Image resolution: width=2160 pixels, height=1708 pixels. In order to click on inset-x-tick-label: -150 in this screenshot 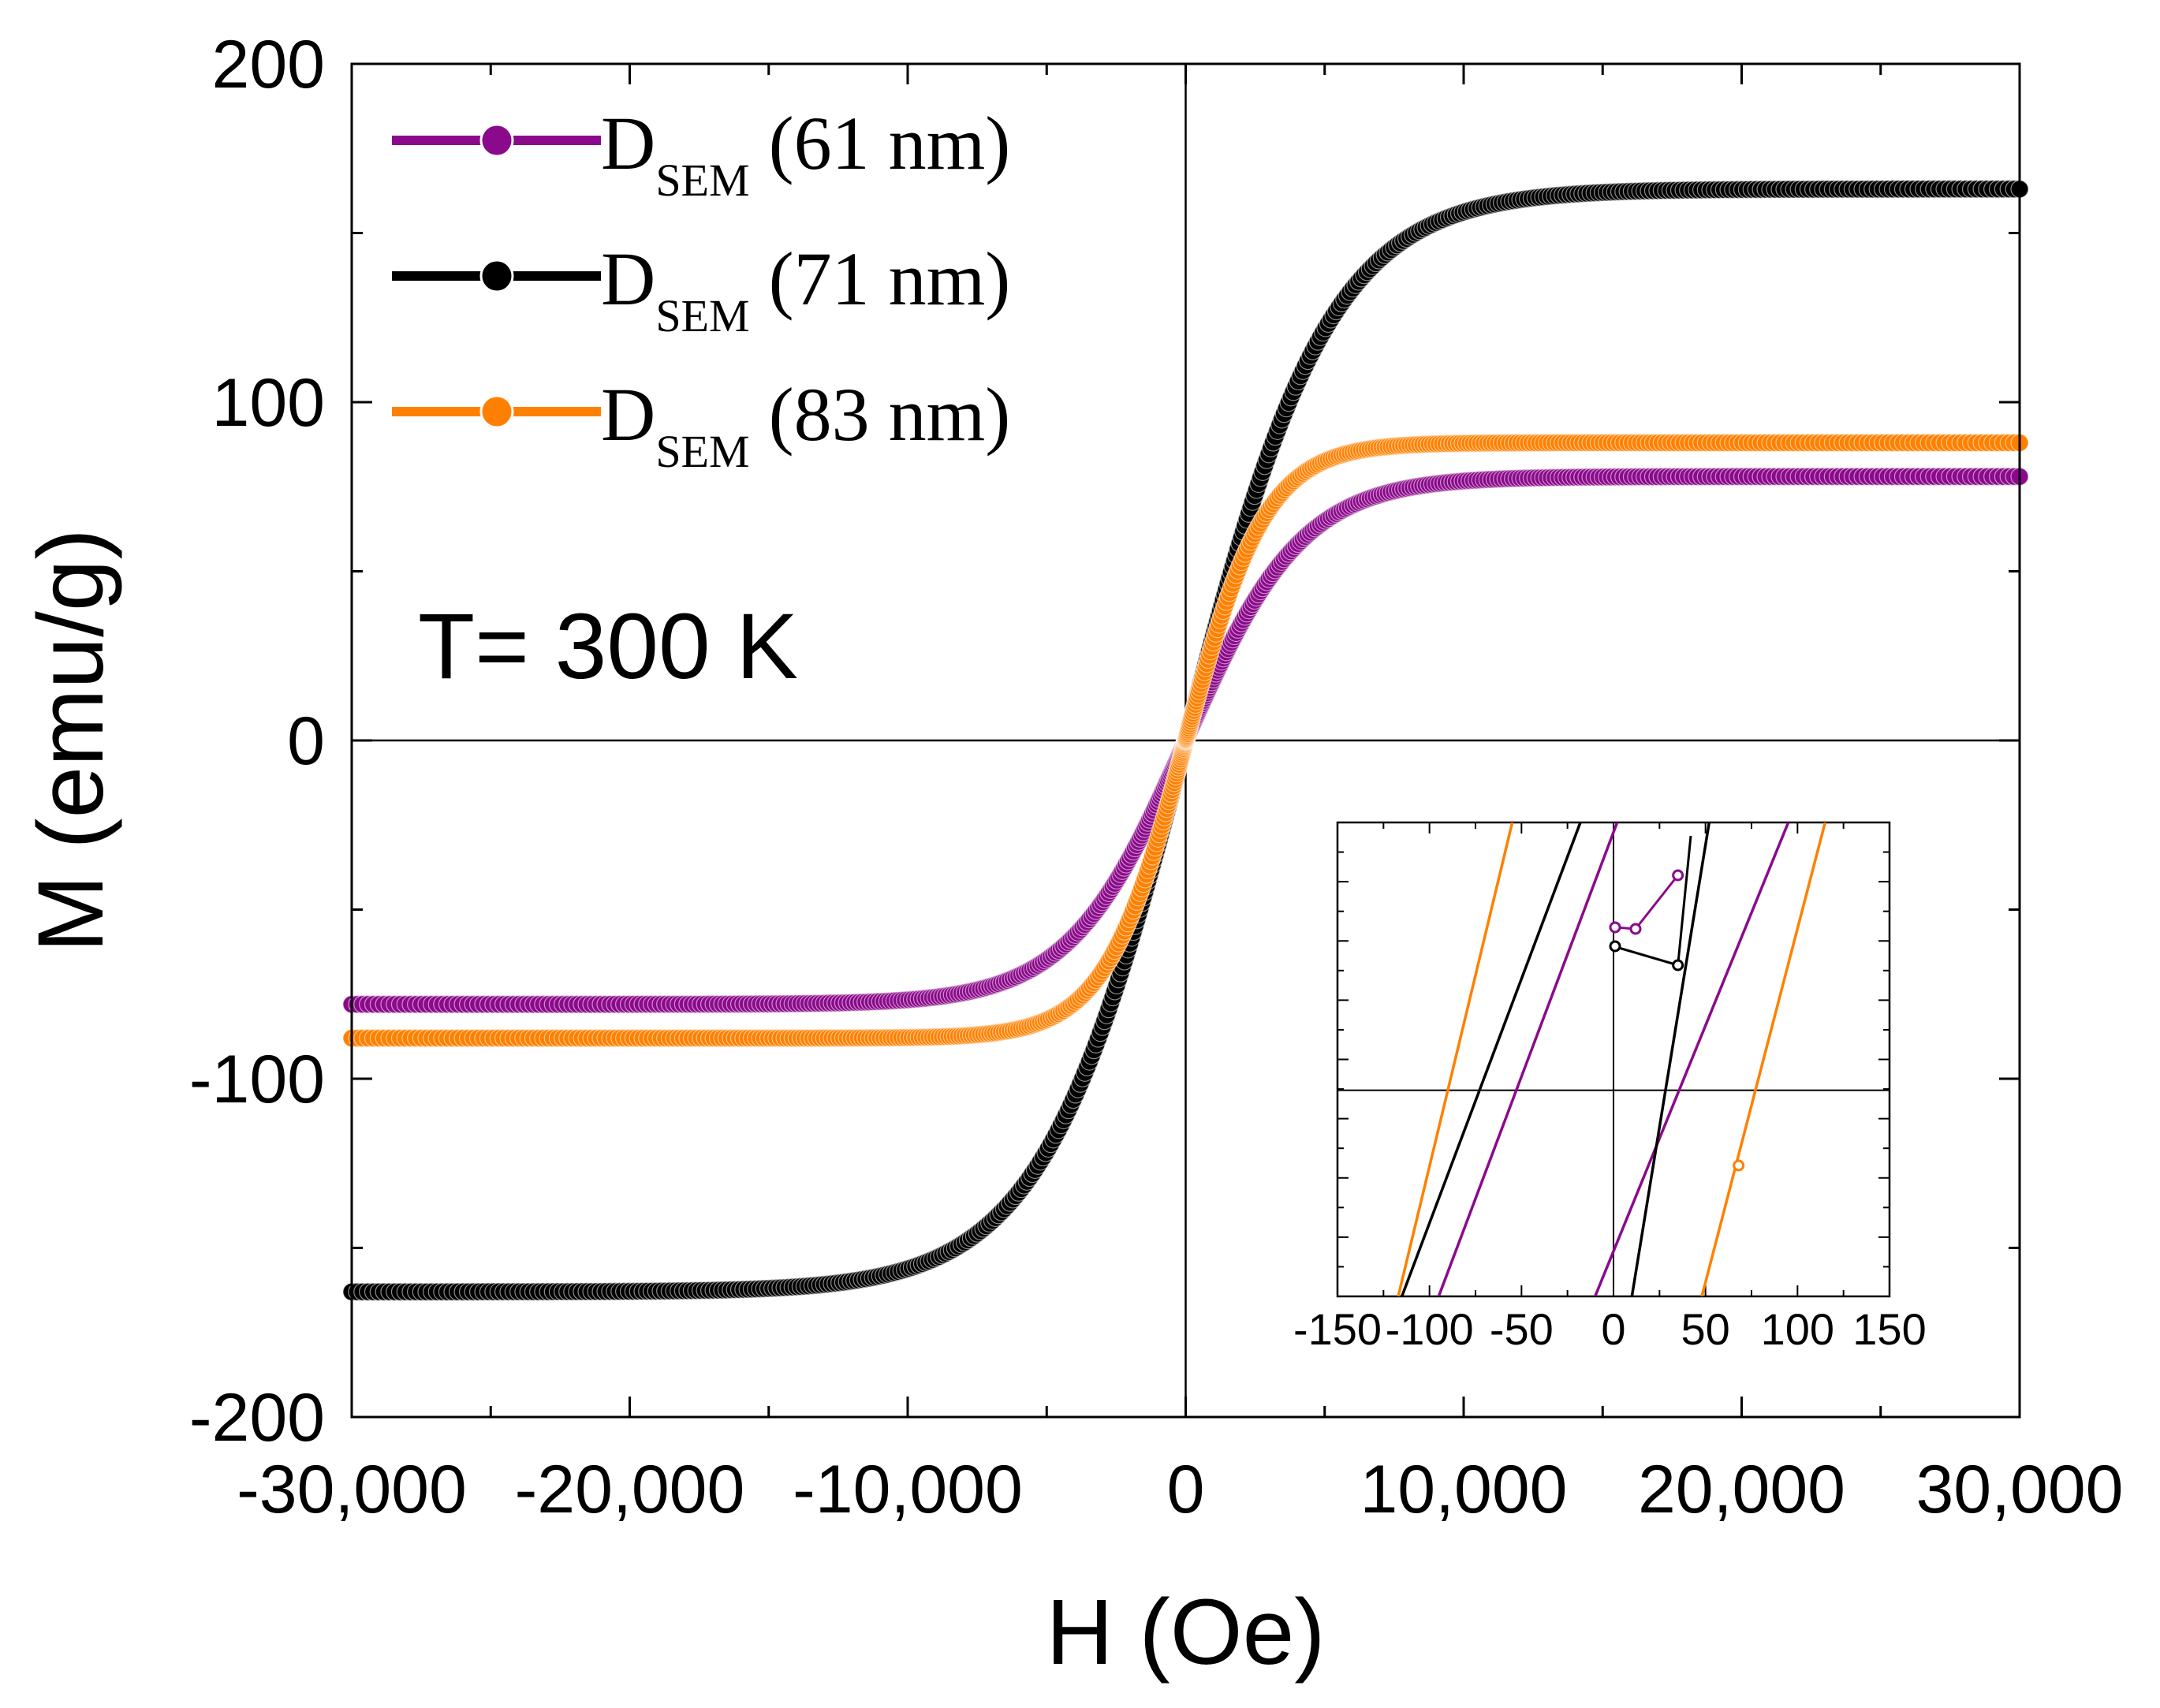, I will do `click(1337, 1329)`.